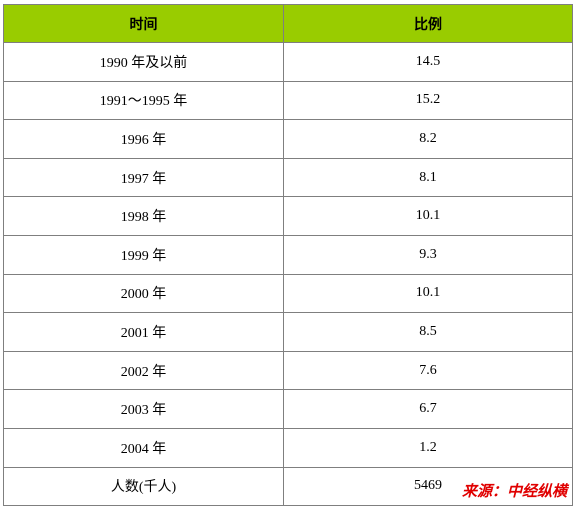 The image size is (575, 507). Describe the element at coordinates (428, 447) in the screenshot. I see `value-cell: 1.2` at that location.